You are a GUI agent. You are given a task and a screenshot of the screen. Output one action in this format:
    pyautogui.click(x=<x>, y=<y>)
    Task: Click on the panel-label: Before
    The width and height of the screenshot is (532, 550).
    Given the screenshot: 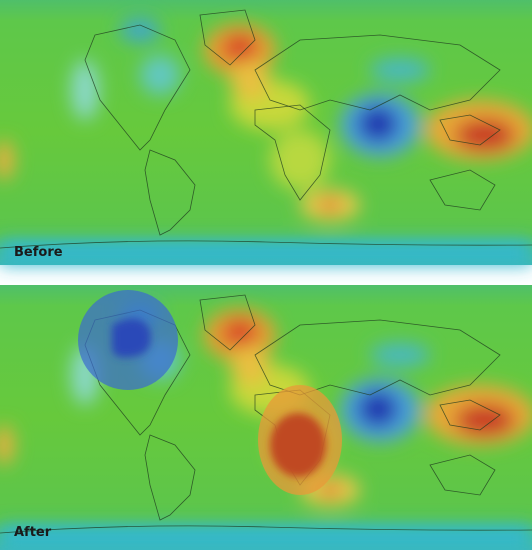 What is the action you would take?
    pyautogui.click(x=38, y=252)
    